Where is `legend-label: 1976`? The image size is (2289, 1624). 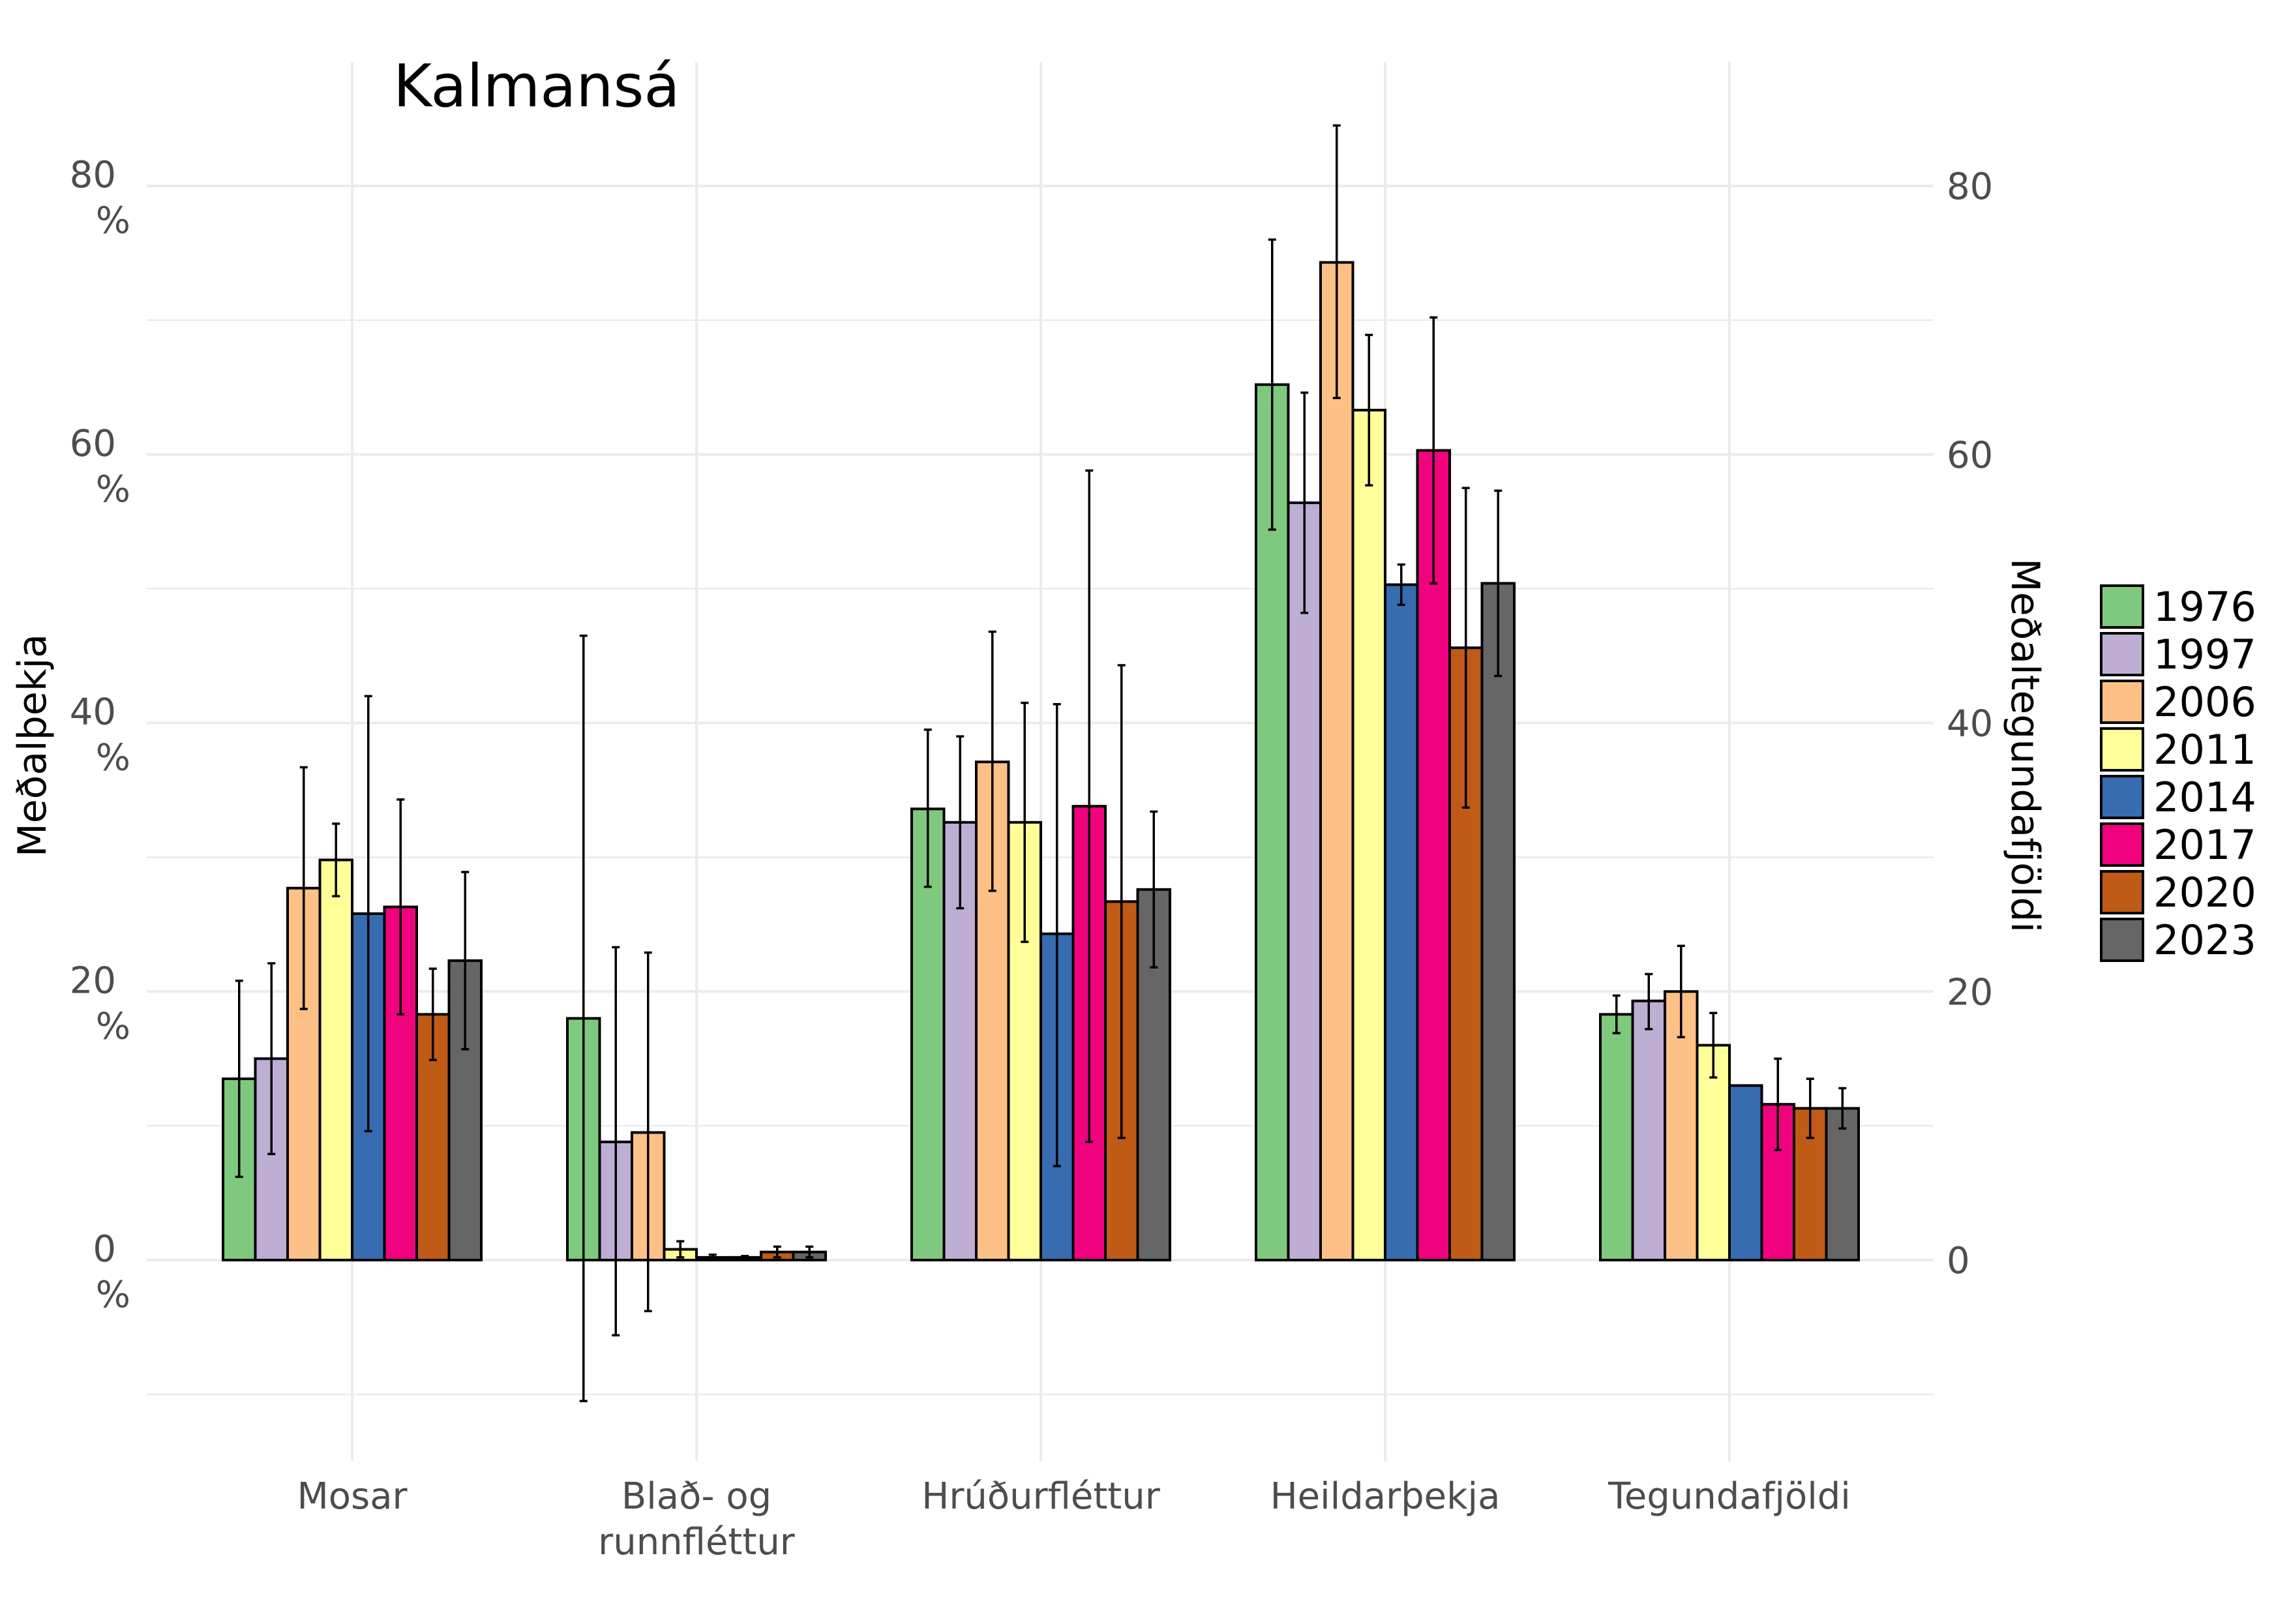 legend-label: 1976 is located at coordinates (2204, 607).